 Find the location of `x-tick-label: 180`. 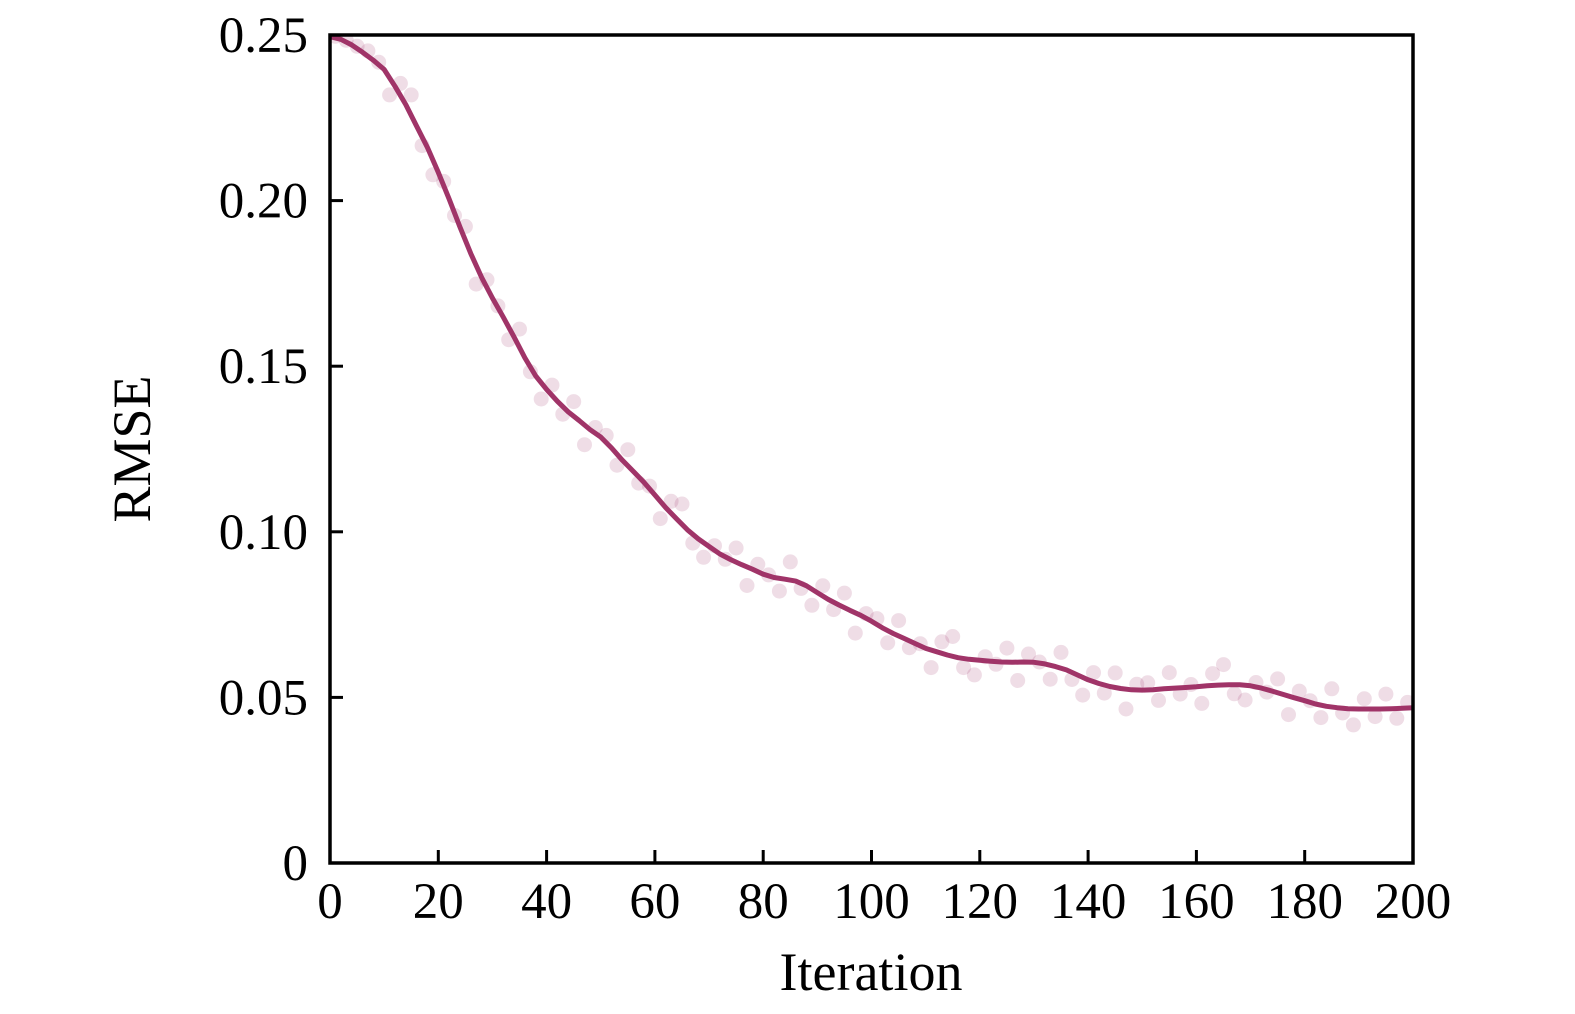

x-tick-label: 180 is located at coordinates (1304, 902).